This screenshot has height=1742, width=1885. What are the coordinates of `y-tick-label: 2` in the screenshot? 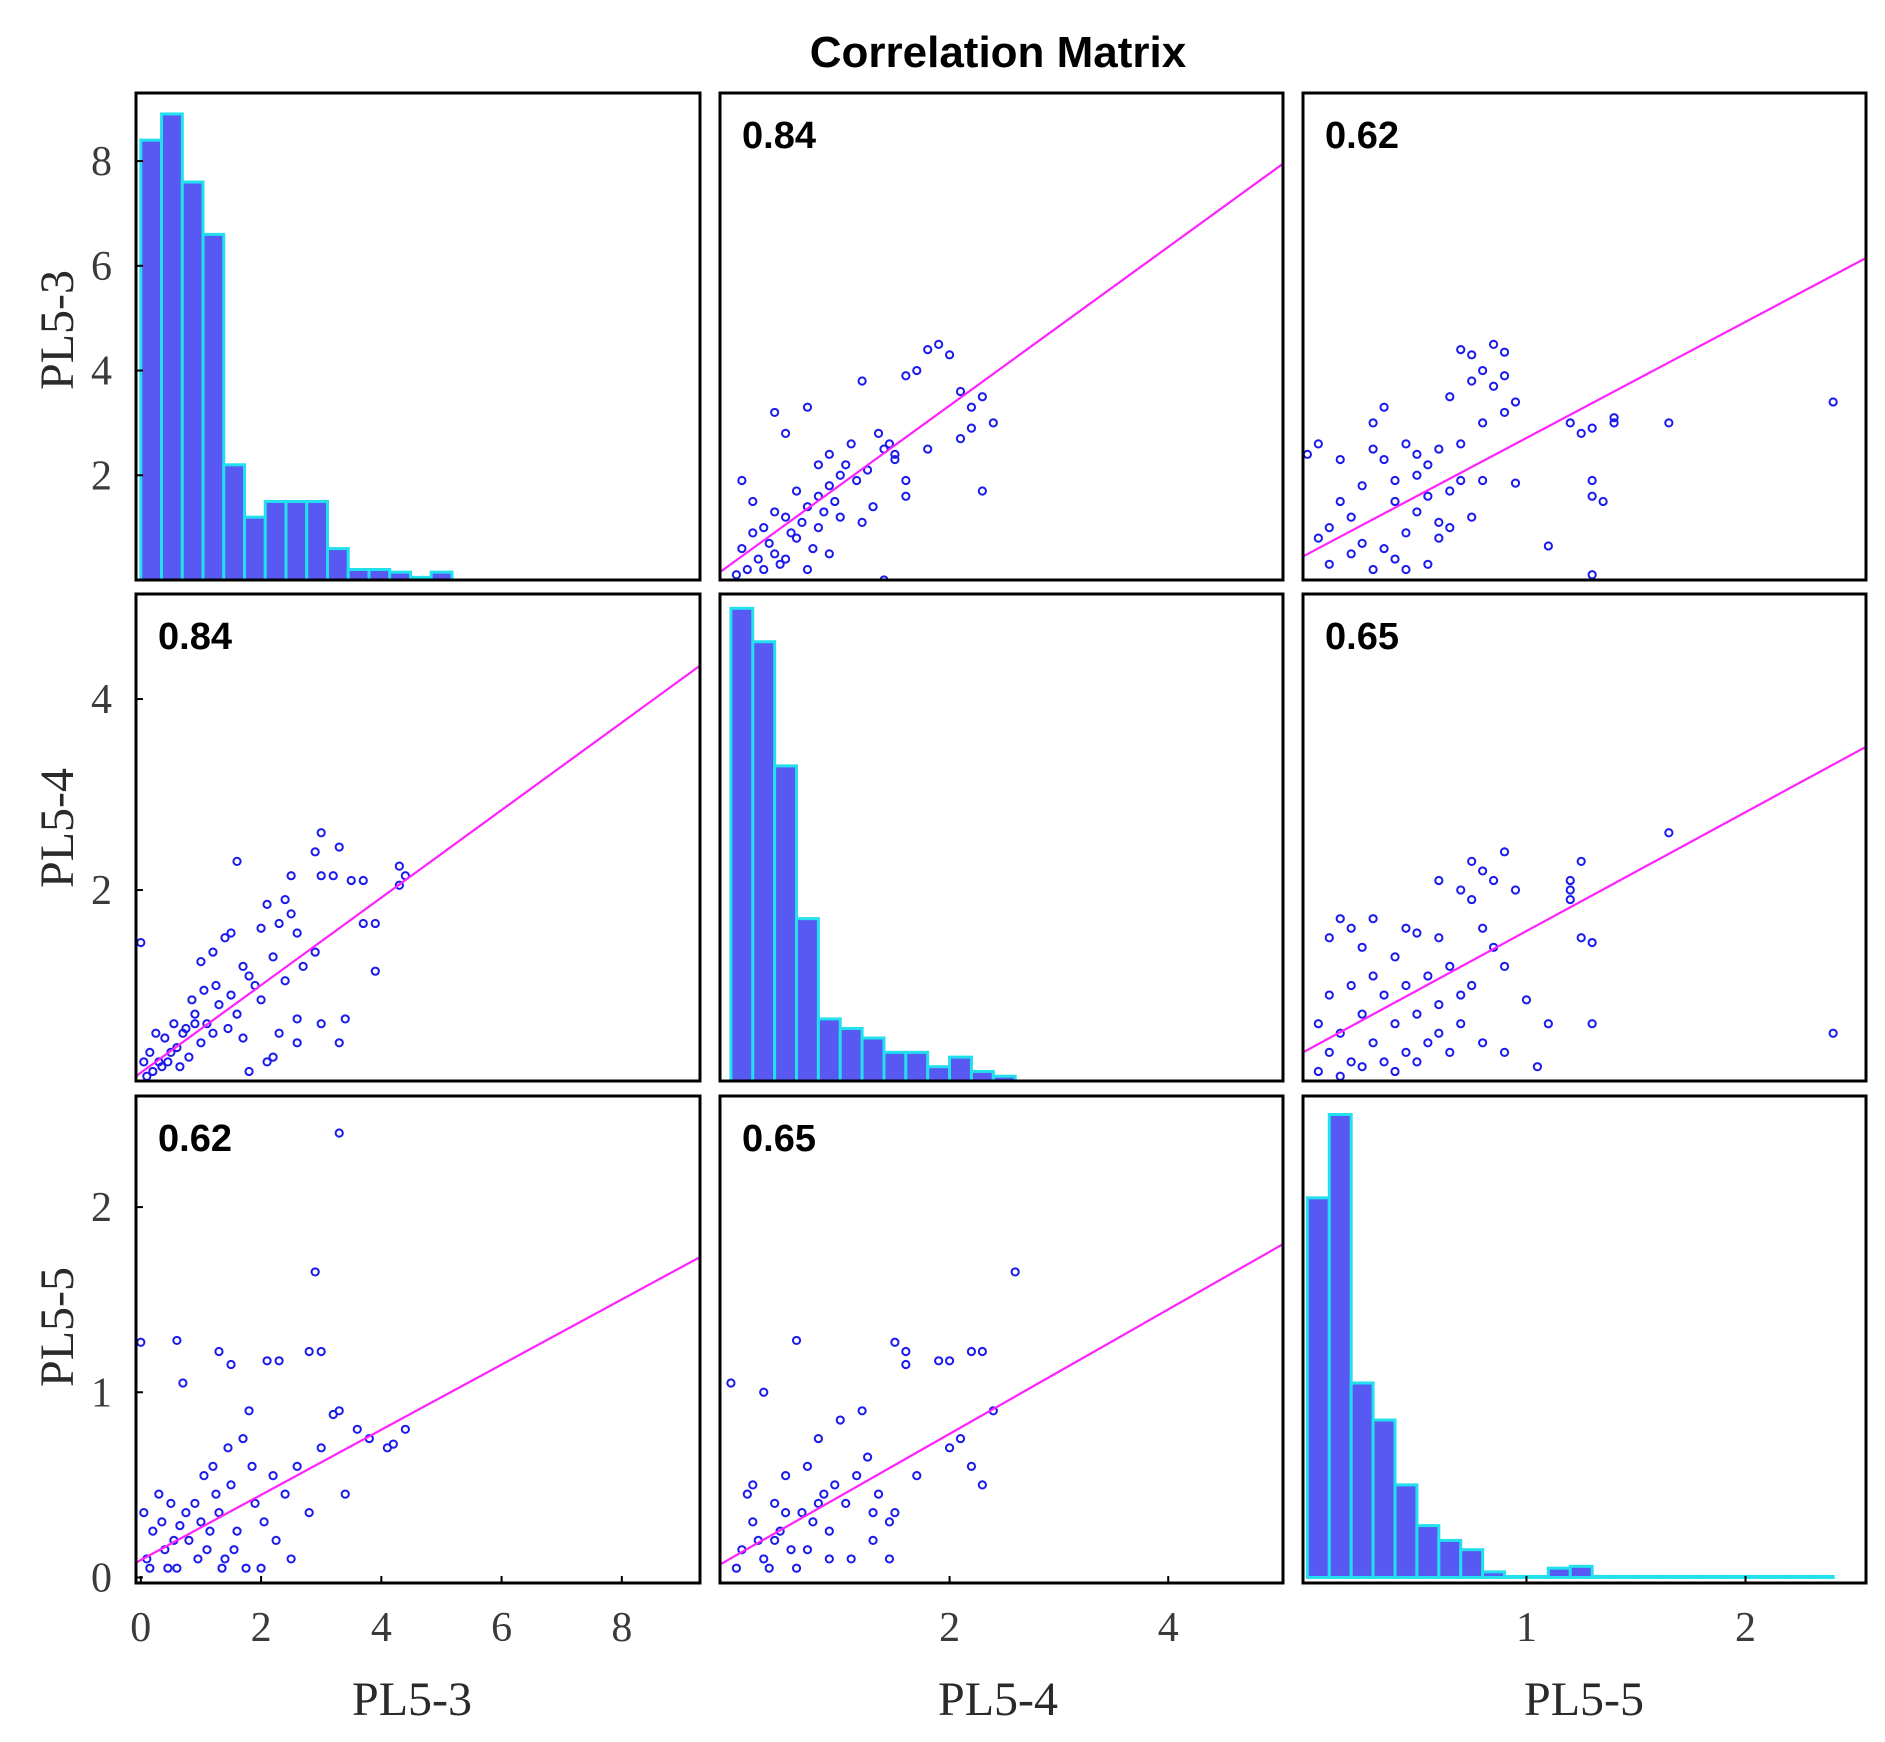 It's located at (101, 476).